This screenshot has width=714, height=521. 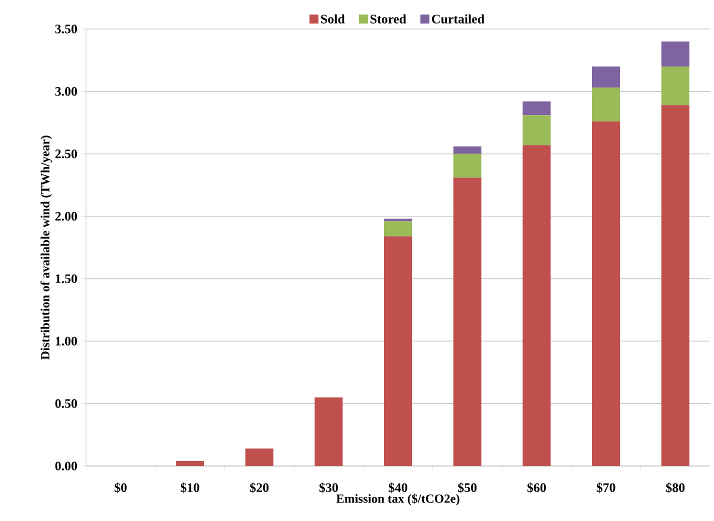 I want to click on y-axis-title: Distribution of available wind (TWh/year), so click(x=46, y=248).